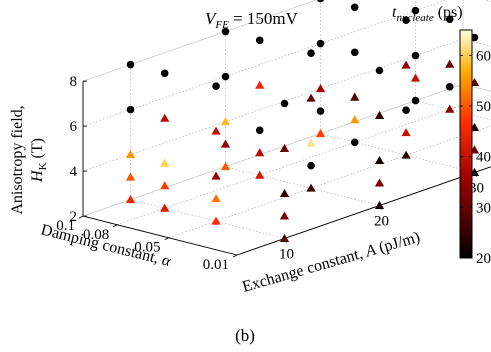 Image resolution: width=491 pixels, height=352 pixels. What do you see at coordinates (245, 335) in the screenshot?
I see `figure-caption: (b)` at bounding box center [245, 335].